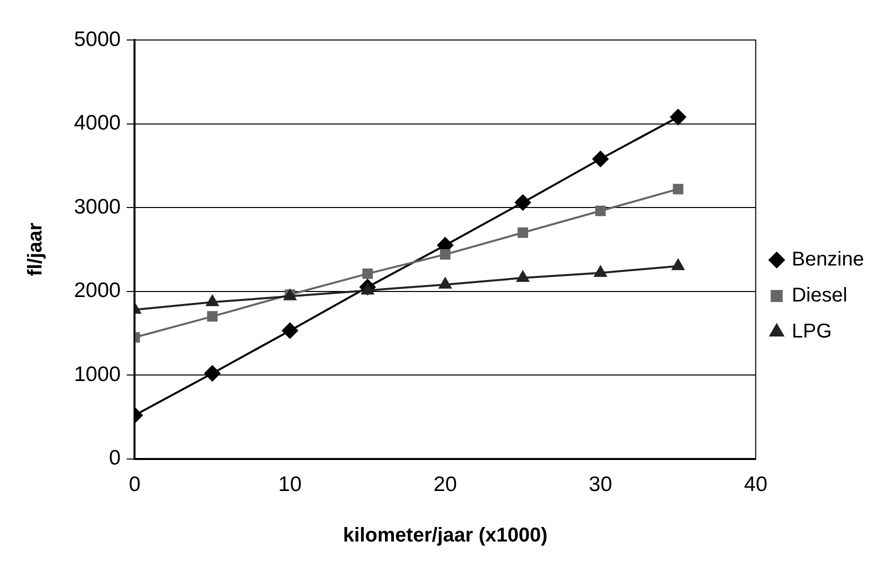 The width and height of the screenshot is (878, 572). What do you see at coordinates (97, 39) in the screenshot?
I see `y-tick-label: 5000` at bounding box center [97, 39].